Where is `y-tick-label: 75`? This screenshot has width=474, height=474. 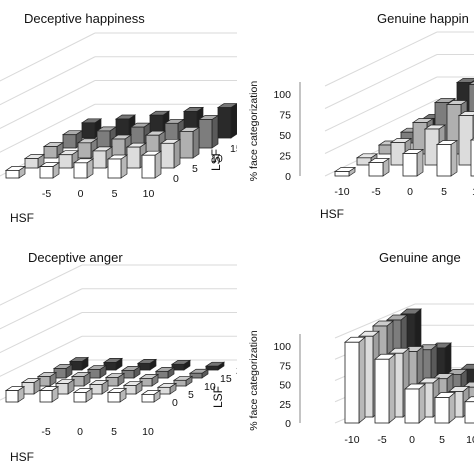
y-tick-label: 75 is located at coordinates (285, 116).